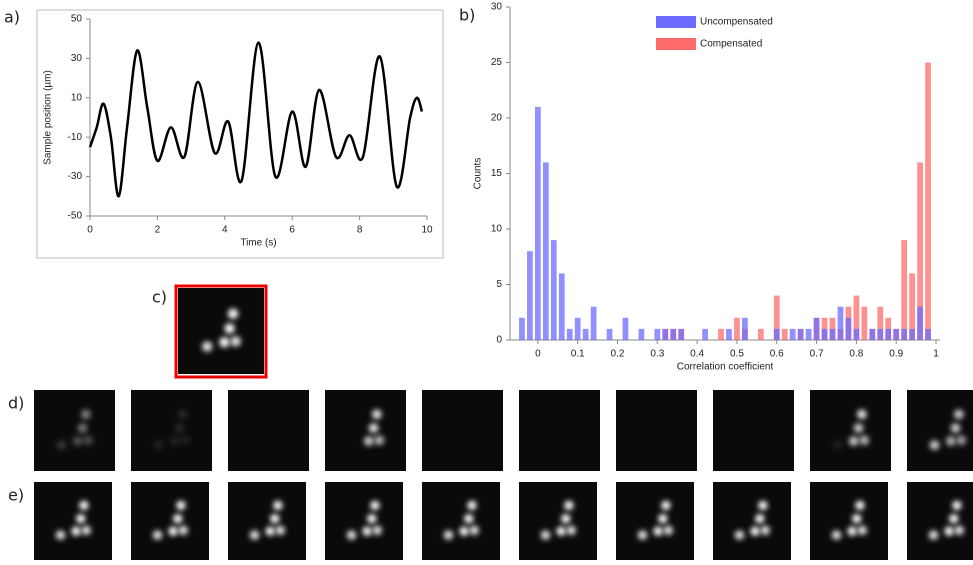 The width and height of the screenshot is (973, 565). I want to click on x-tick-label: 6, so click(292, 230).